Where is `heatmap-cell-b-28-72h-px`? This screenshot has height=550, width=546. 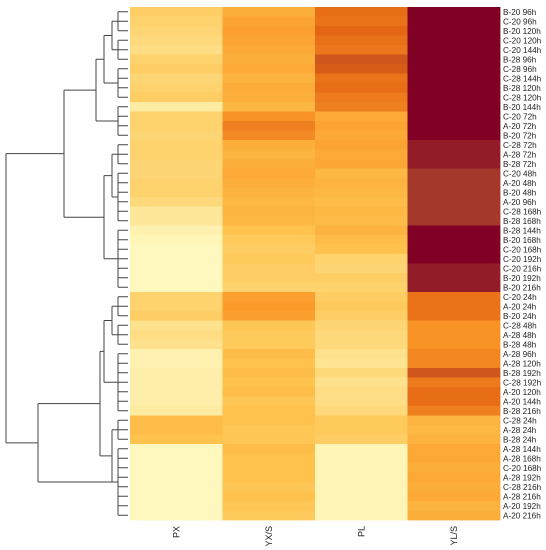 heatmap-cell-b-28-72h-px is located at coordinates (176, 164).